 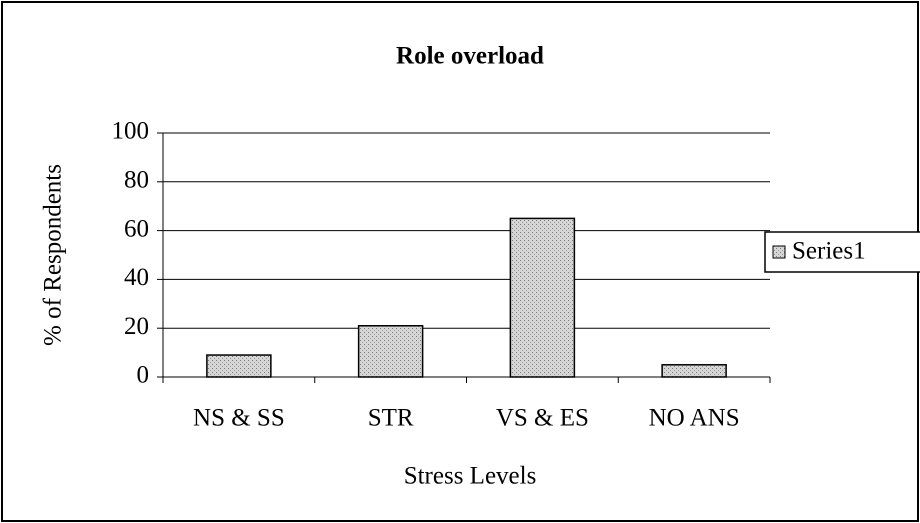 I want to click on legend, so click(x=842, y=252).